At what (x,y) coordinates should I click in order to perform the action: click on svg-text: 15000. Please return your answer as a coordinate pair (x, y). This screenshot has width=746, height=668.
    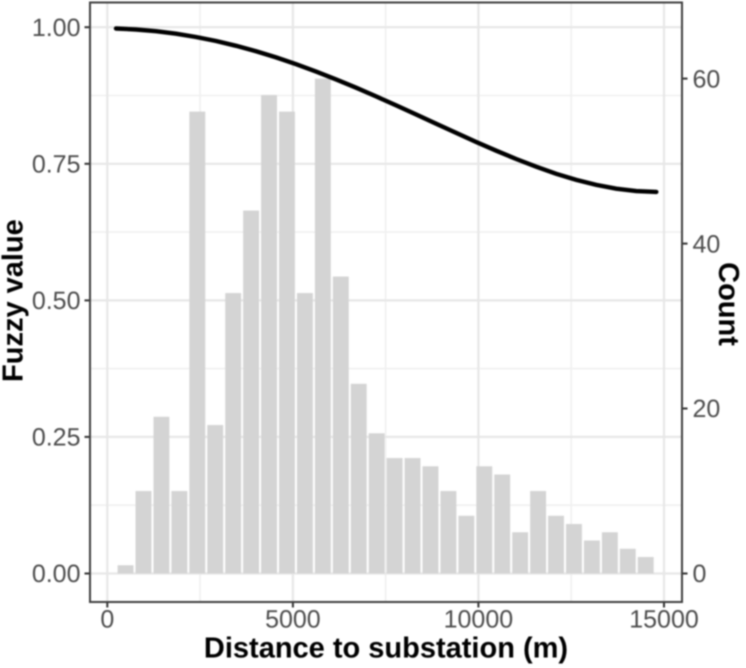
    Looking at the image, I should click on (664, 620).